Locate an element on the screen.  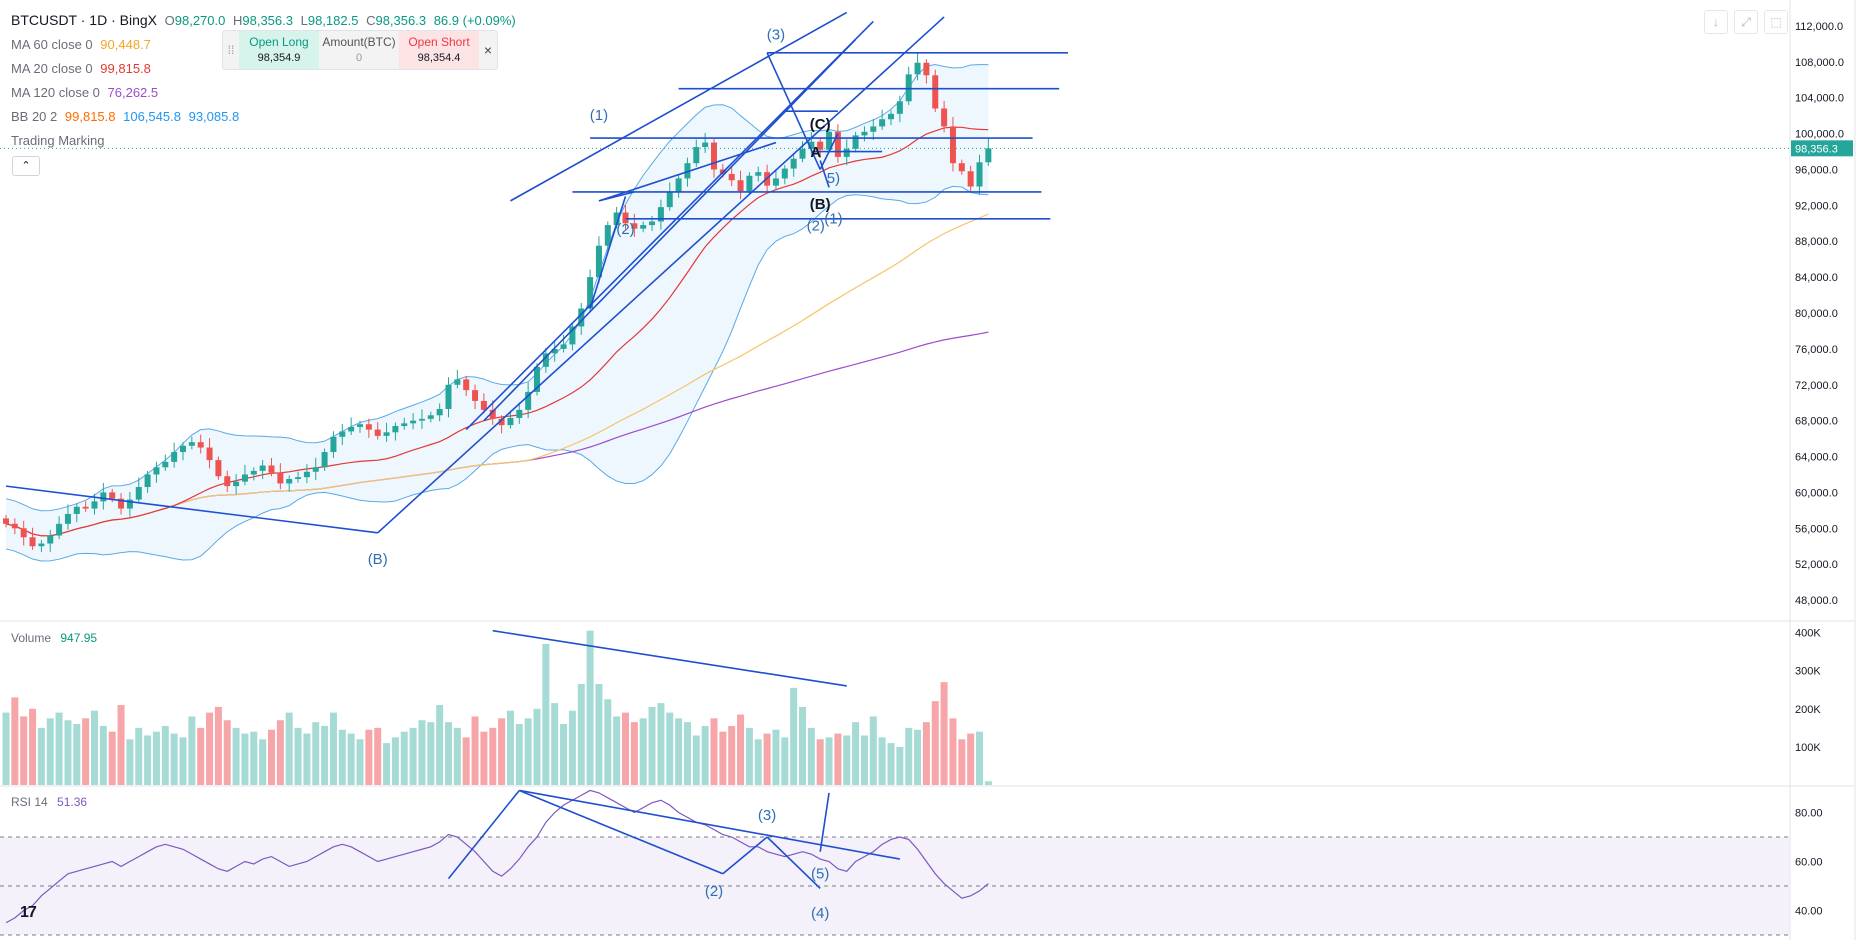
collapse-legend-button: ⌃ is located at coordinates (26, 166).